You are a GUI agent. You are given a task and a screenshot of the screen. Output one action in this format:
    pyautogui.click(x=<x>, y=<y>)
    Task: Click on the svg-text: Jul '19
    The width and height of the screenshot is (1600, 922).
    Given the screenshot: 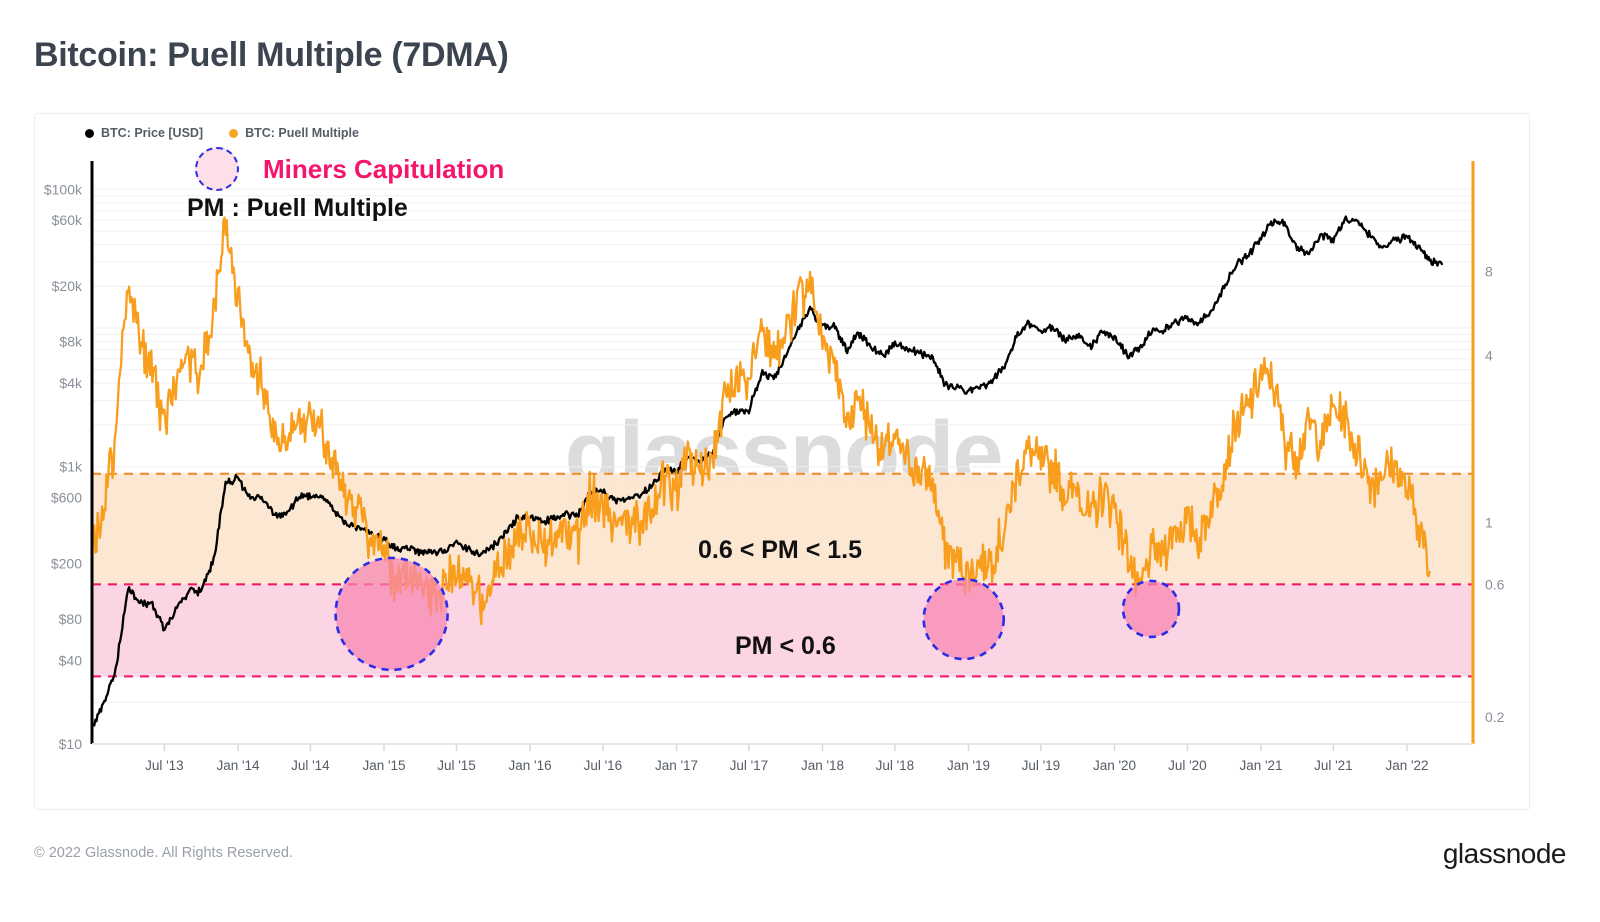 What is the action you would take?
    pyautogui.click(x=1041, y=765)
    